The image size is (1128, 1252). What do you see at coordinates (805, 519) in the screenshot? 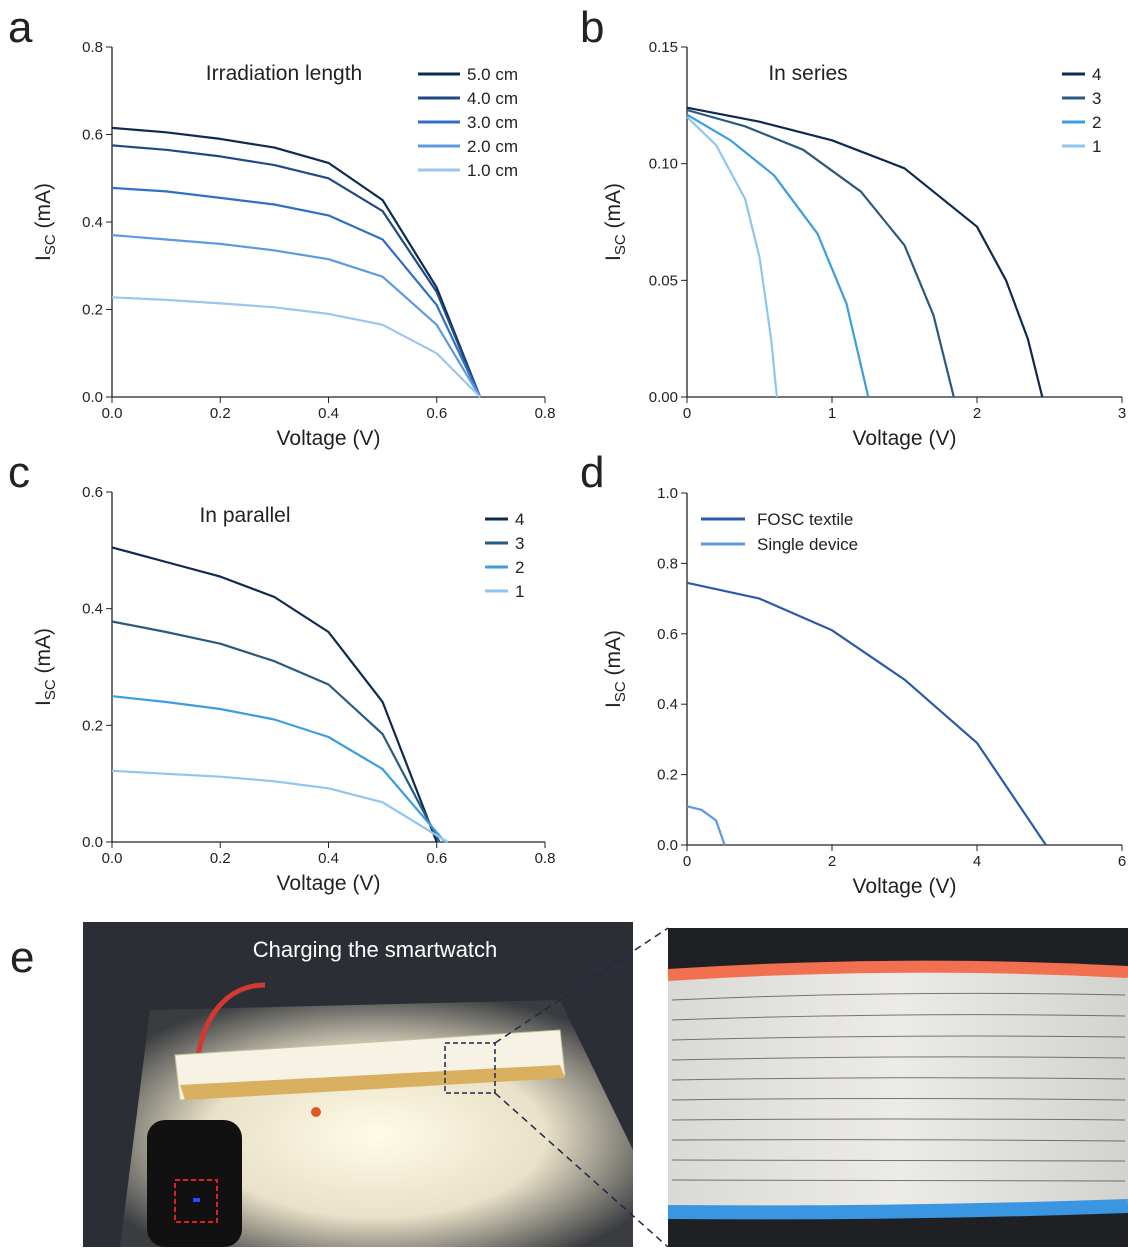
I see `legend-label: FOSC textile` at bounding box center [805, 519].